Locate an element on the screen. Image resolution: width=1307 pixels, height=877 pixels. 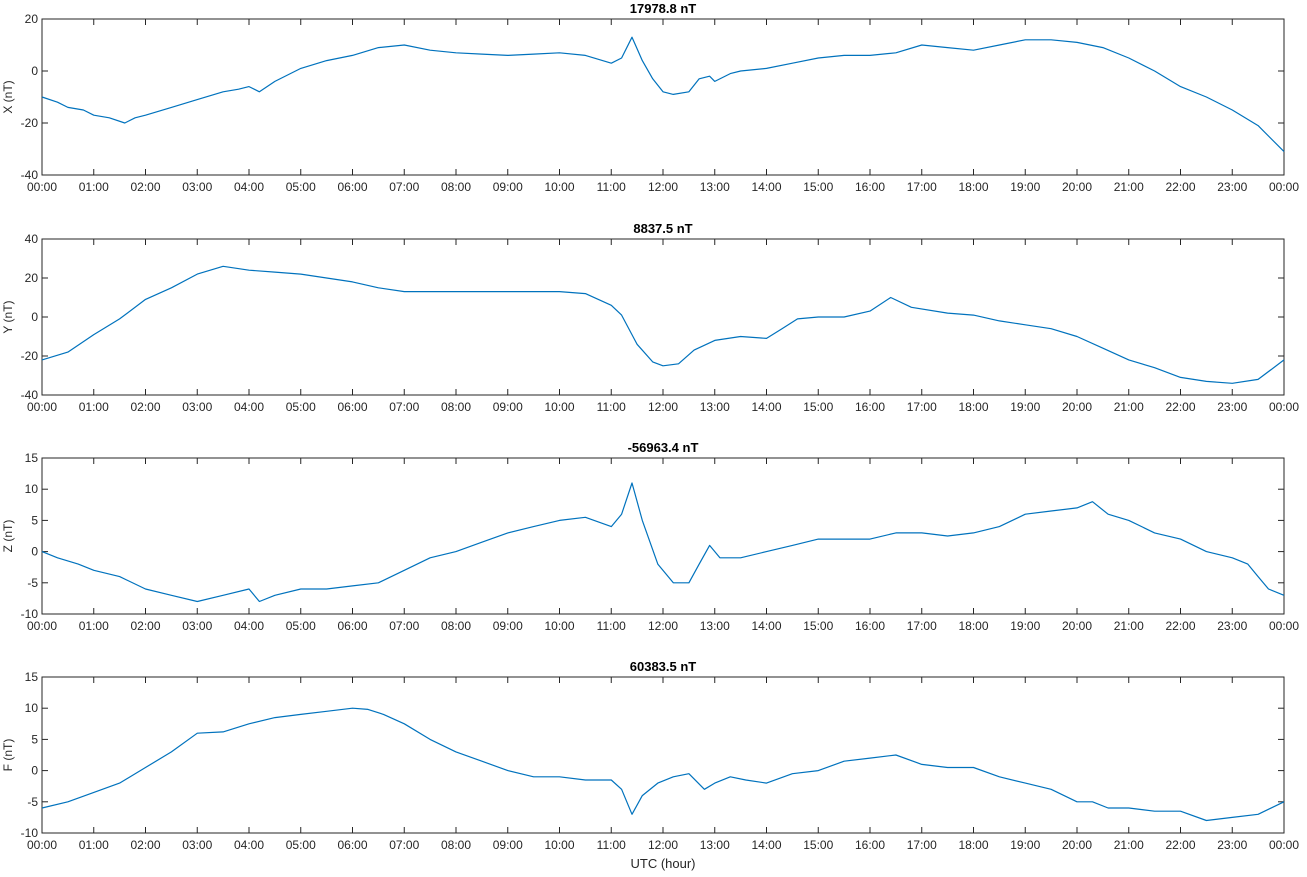
x-axis-label: UTC (hour) is located at coordinates (662, 863).